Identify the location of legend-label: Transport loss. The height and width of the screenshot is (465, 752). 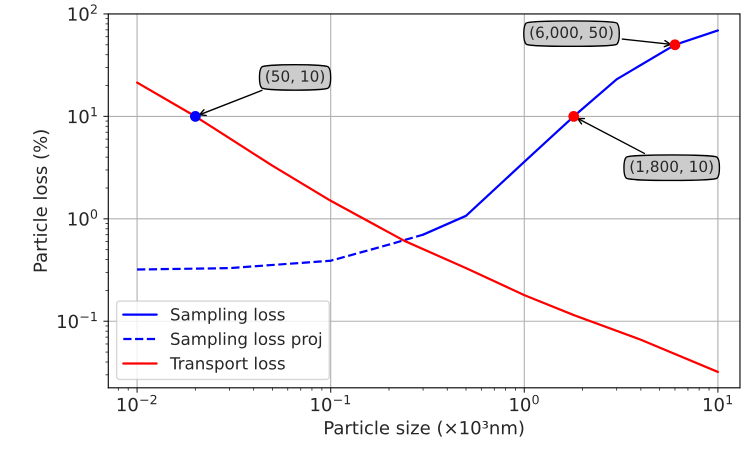
(227, 364).